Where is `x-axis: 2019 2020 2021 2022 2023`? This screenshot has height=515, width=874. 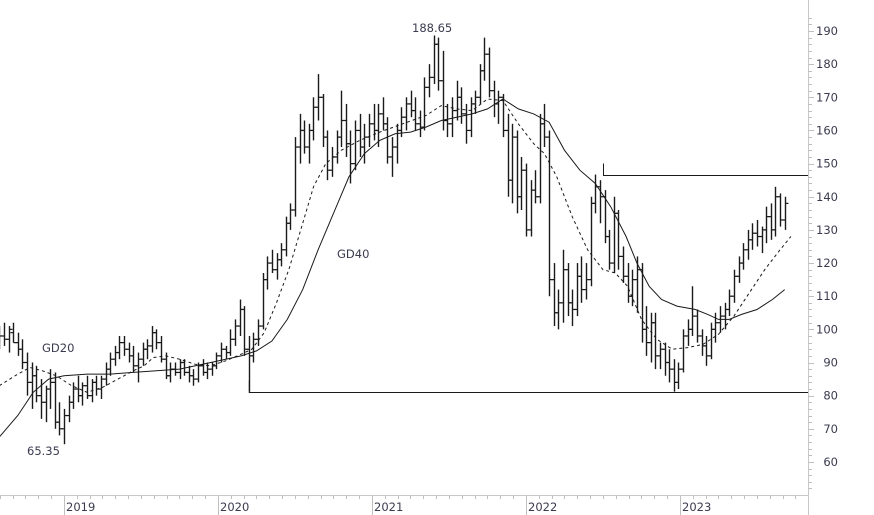
x-axis: 2019 2020 2021 2022 2023 is located at coordinates (404, 505).